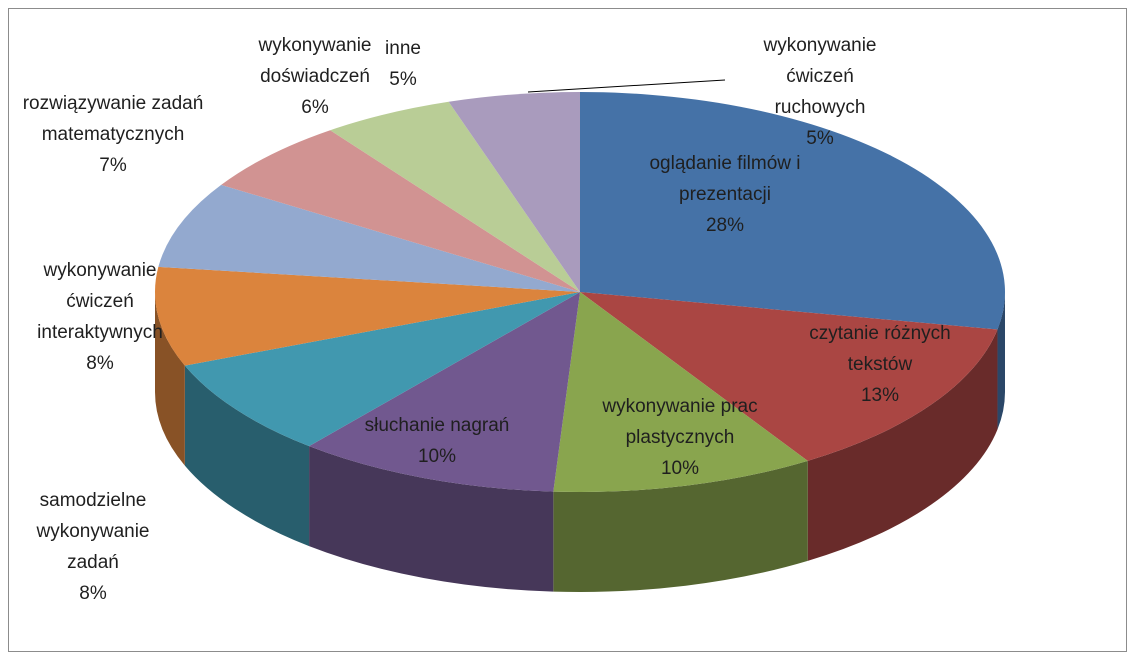 The width and height of the screenshot is (1135, 661). I want to click on data-label: samodzielne wykonywanie zadań 8%, so click(93, 547).